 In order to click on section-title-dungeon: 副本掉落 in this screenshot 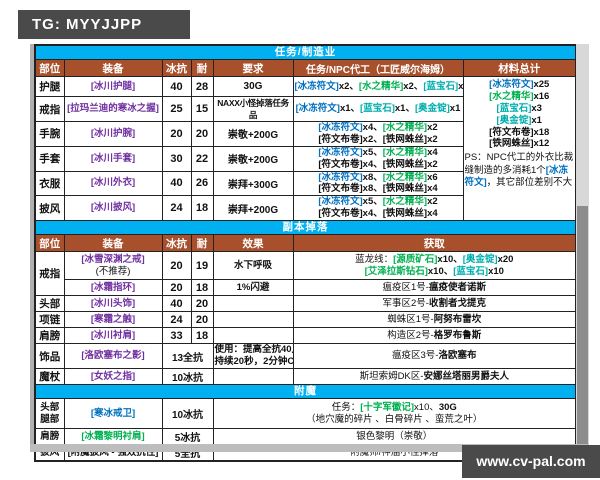, I will do `click(305, 227)`.